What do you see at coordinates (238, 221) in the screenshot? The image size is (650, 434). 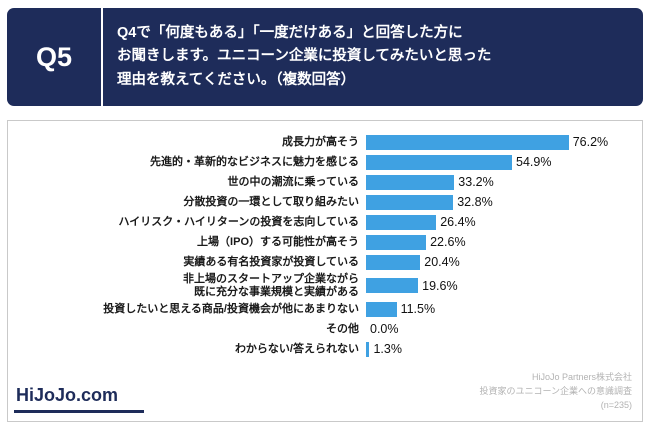 I see `bar-category-label: ハイリスク・ハイリターンの投資を志向している` at bounding box center [238, 221].